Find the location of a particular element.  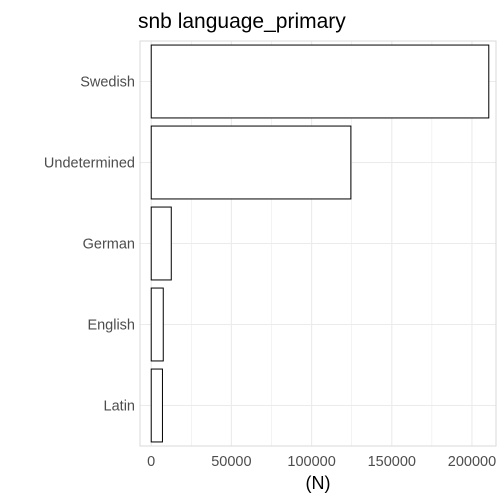

x-tick-labels: 0 50000 100000 150000 200000 is located at coordinates (321, 462).